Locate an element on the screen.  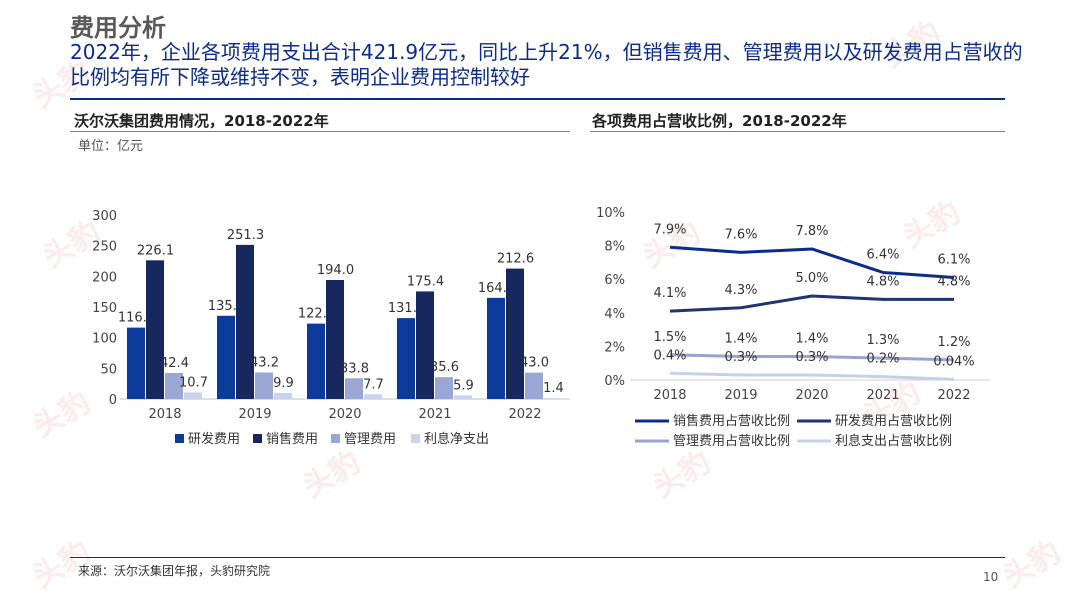
data-label: 33.8 is located at coordinates (354, 368).